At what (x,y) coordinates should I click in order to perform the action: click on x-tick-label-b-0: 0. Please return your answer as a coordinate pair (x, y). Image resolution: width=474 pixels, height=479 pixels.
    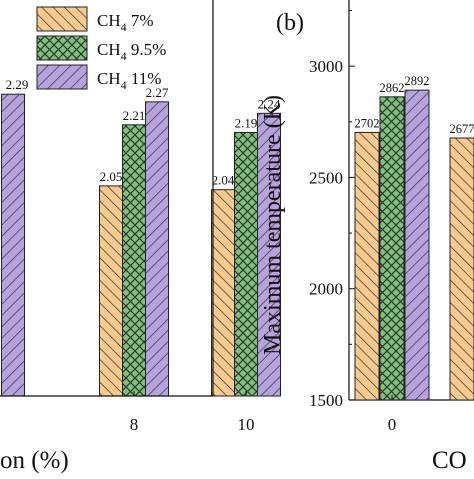
    Looking at the image, I should click on (392, 424).